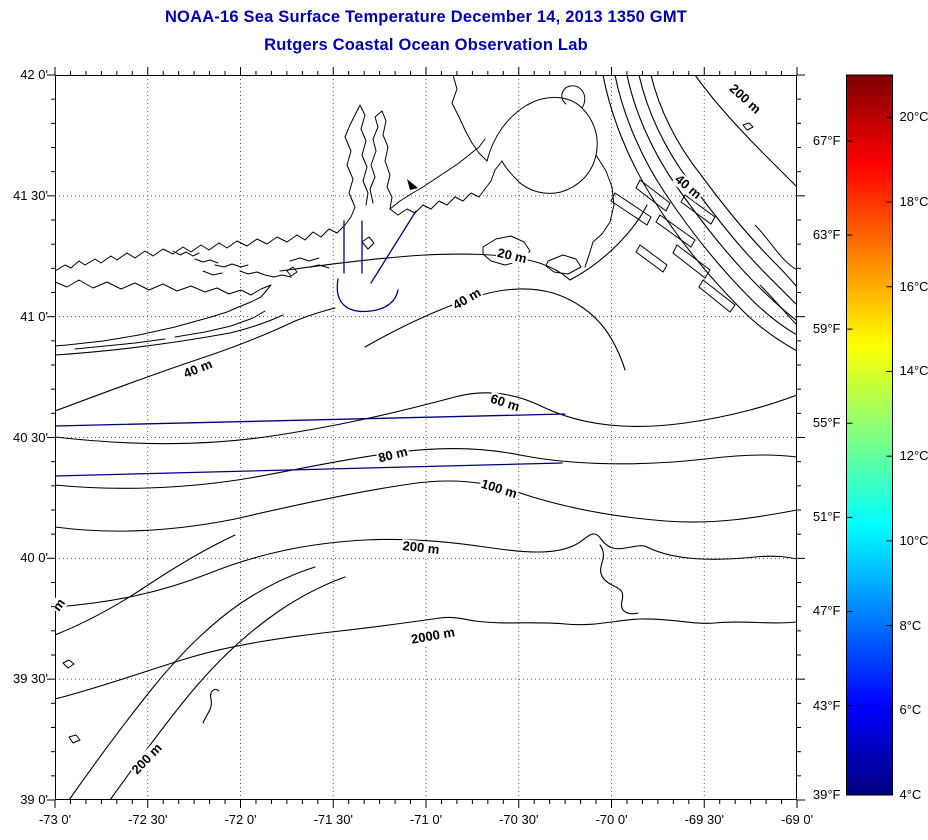 This screenshot has width=928, height=840. I want to click on small-islet-sw, so click(71, 701).